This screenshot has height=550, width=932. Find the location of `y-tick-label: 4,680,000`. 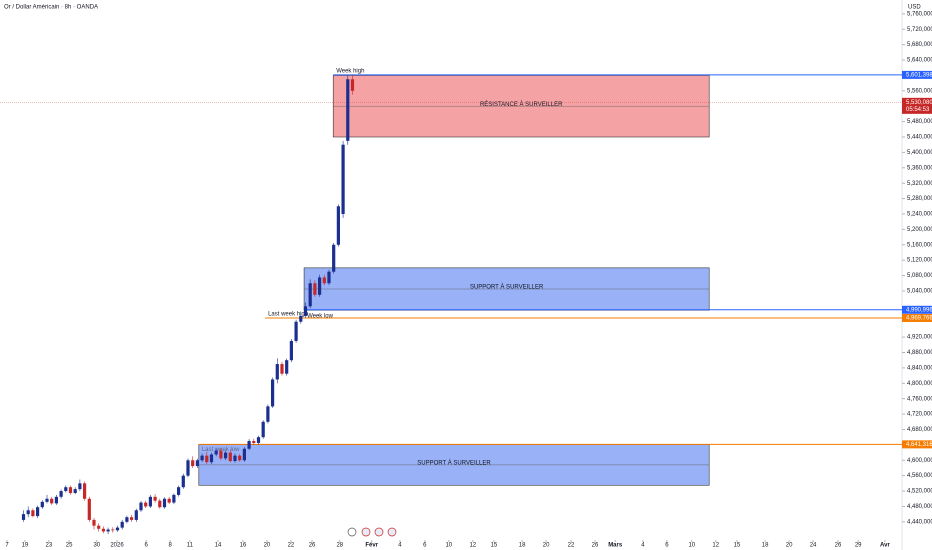

y-tick-label: 4,680,000 is located at coordinates (919, 430).